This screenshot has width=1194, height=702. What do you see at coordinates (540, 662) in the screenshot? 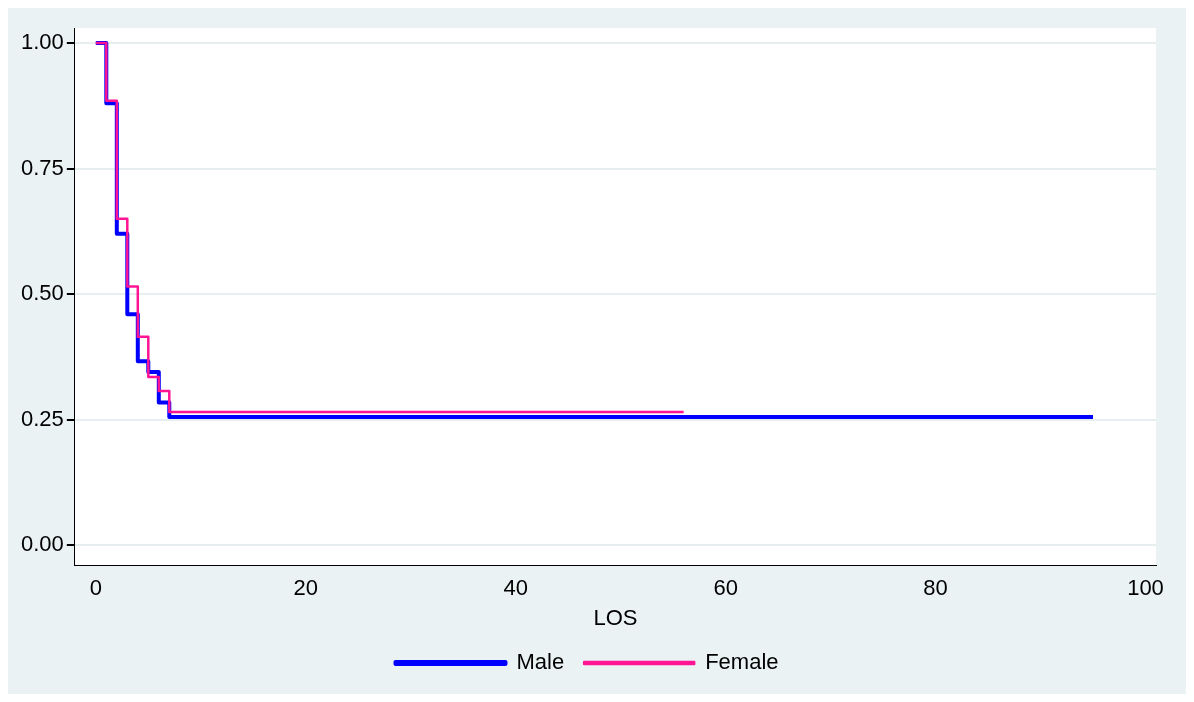
I see `legend-label: Male` at bounding box center [540, 662].